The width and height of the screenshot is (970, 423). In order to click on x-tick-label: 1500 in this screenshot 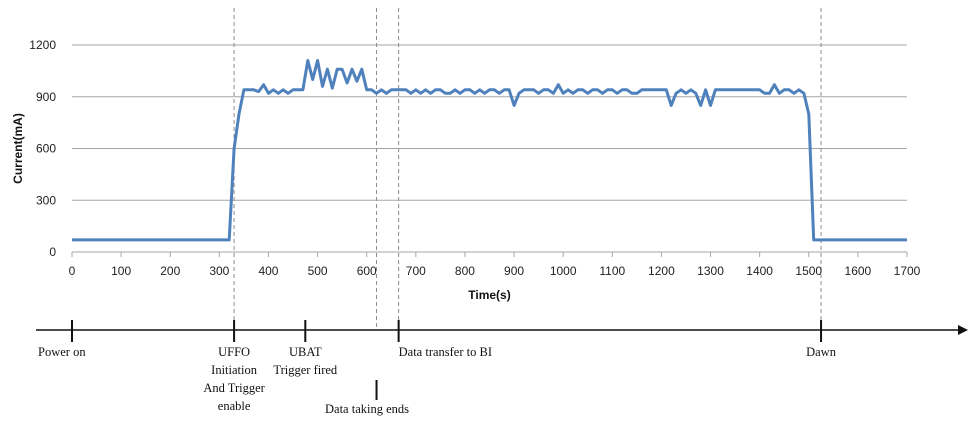, I will do `click(808, 271)`.